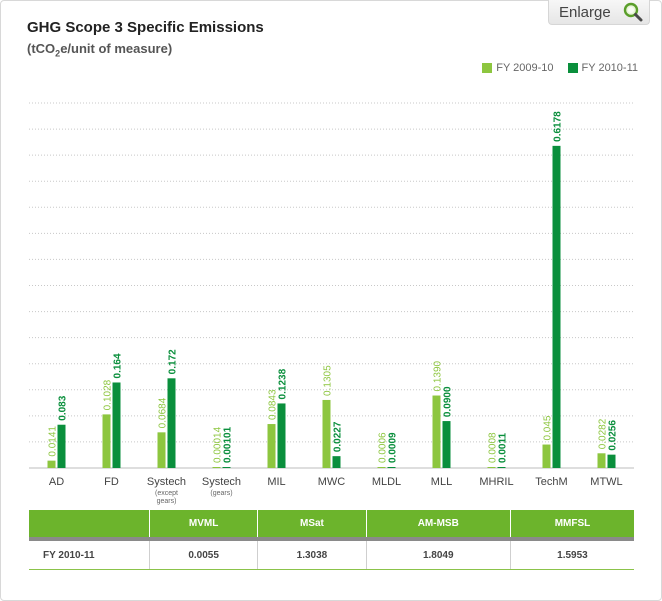 This screenshot has width=662, height=601. What do you see at coordinates (551, 482) in the screenshot?
I see `category-label: TechM` at bounding box center [551, 482].